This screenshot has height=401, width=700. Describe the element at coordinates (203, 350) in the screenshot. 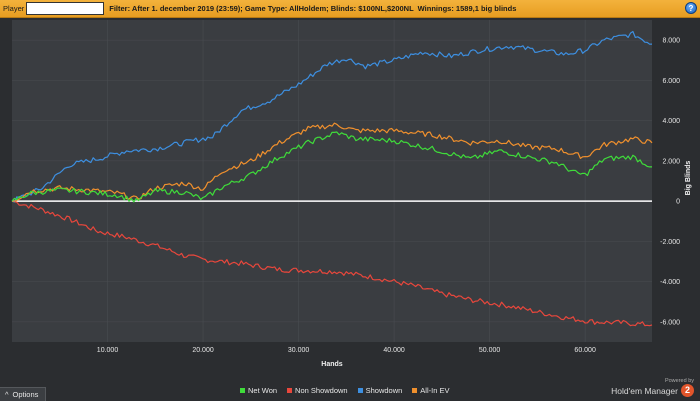

I see `x-tick-label: 20.000` at that location.